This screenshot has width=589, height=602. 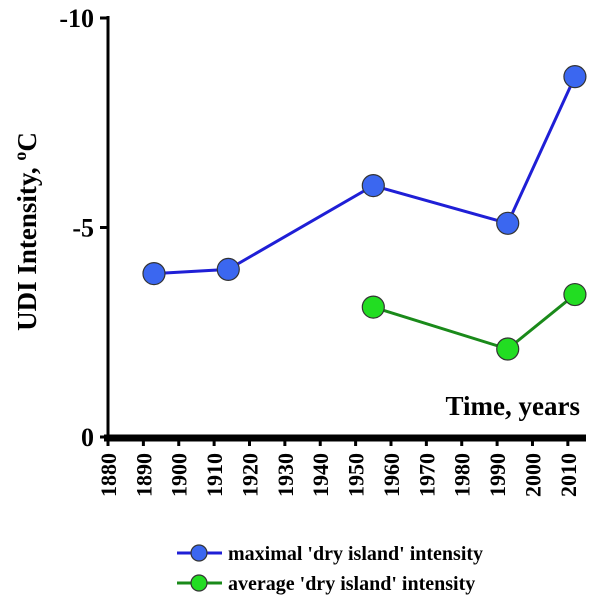 What do you see at coordinates (462, 475) in the screenshot?
I see `x-tick-label: 1980` at bounding box center [462, 475].